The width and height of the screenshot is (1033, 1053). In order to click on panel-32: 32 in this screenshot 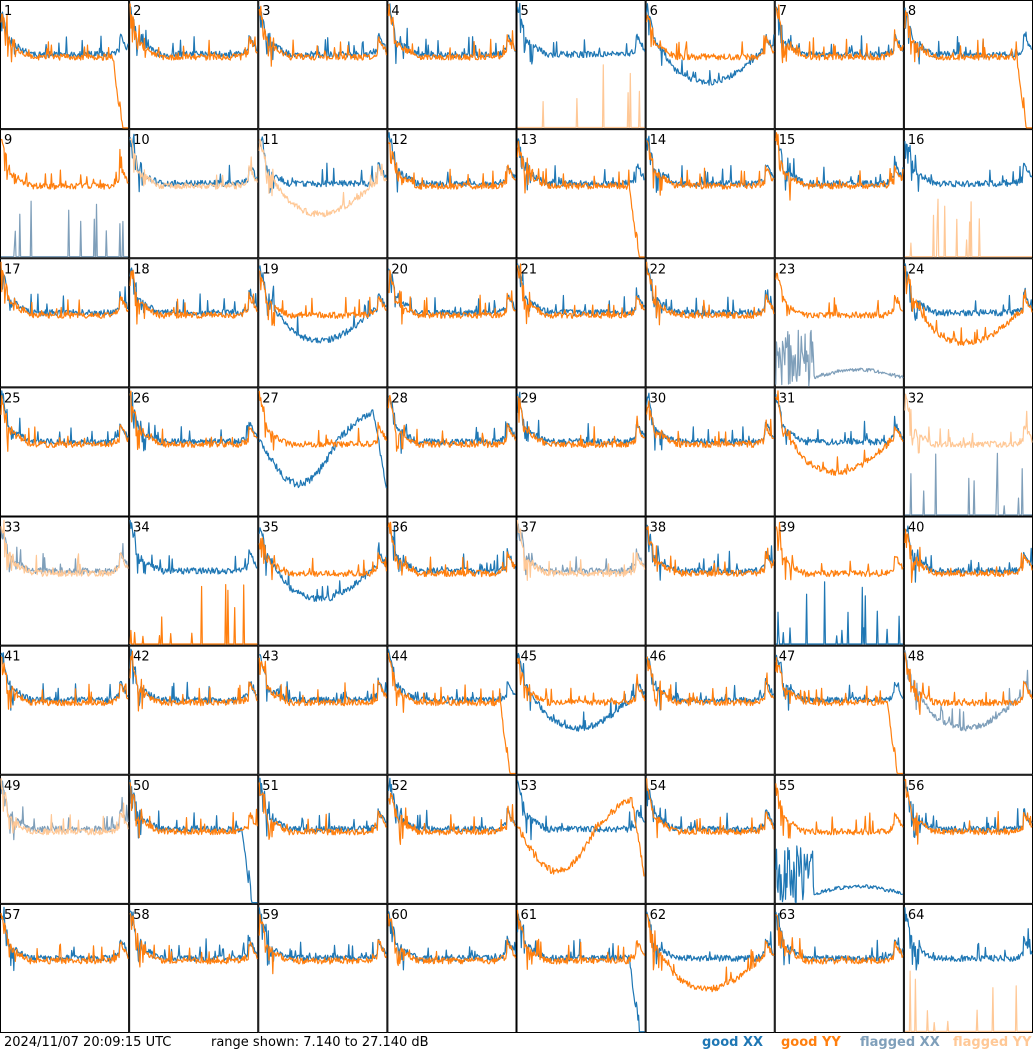, I will do `click(968, 452)`.